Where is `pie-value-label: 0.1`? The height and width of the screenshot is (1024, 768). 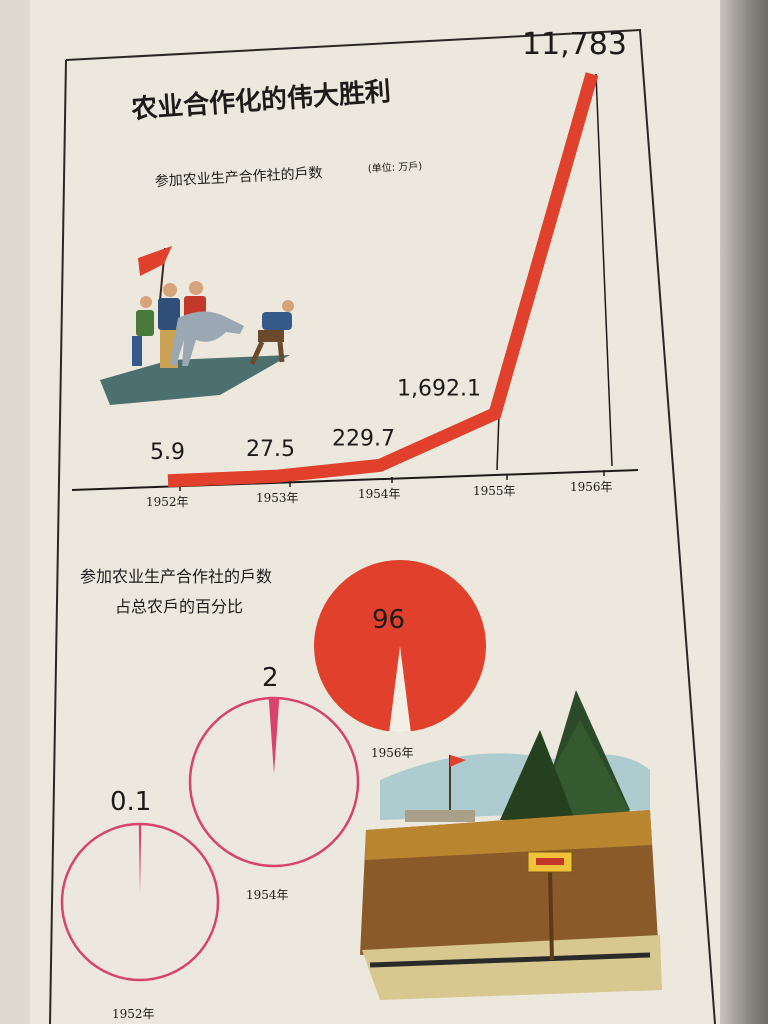
pie-value-label: 0.1 is located at coordinates (130, 802).